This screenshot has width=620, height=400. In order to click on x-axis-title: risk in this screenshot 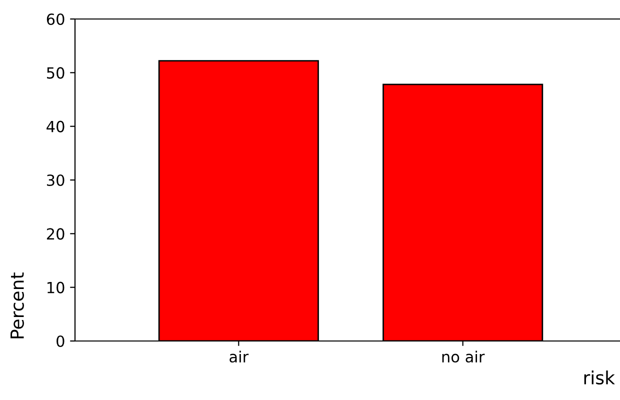, I will do `click(599, 377)`.